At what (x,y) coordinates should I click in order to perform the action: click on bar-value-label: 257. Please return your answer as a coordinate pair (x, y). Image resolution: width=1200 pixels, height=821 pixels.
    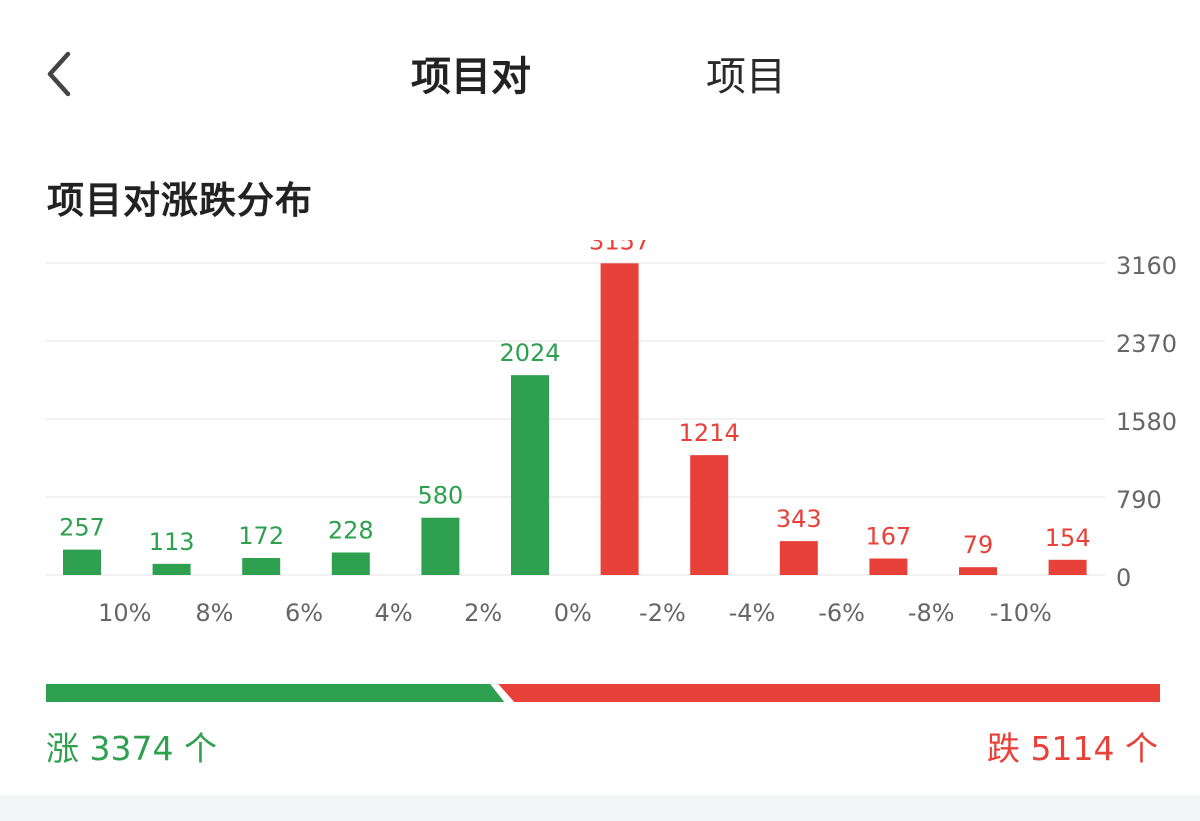
    Looking at the image, I should click on (82, 528).